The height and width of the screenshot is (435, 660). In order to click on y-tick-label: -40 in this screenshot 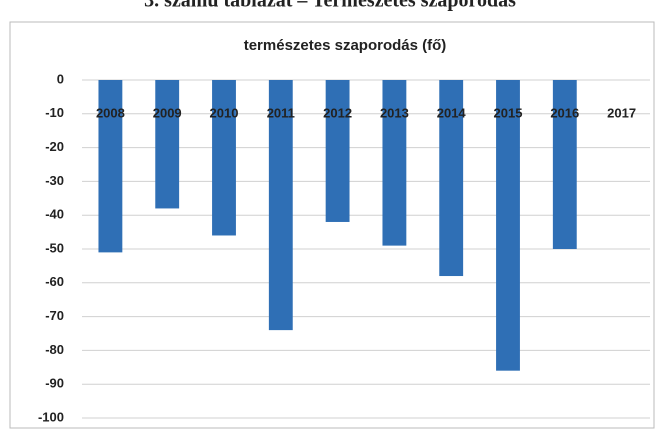, I will do `click(54, 214)`.